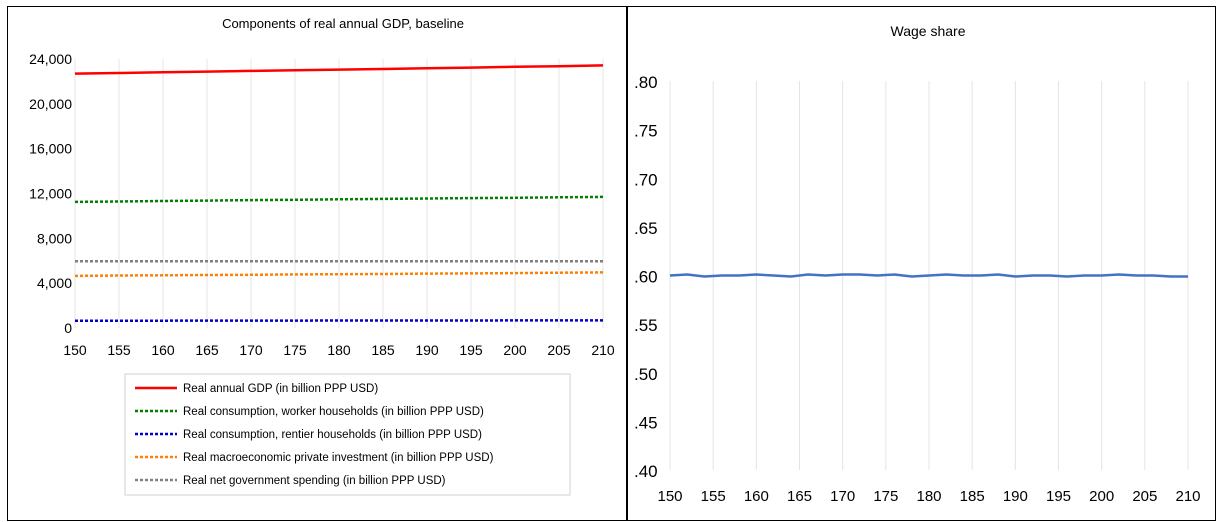 Image resolution: width=1219 pixels, height=522 pixels. I want to click on y-tick-label: 4,000, so click(54, 283).